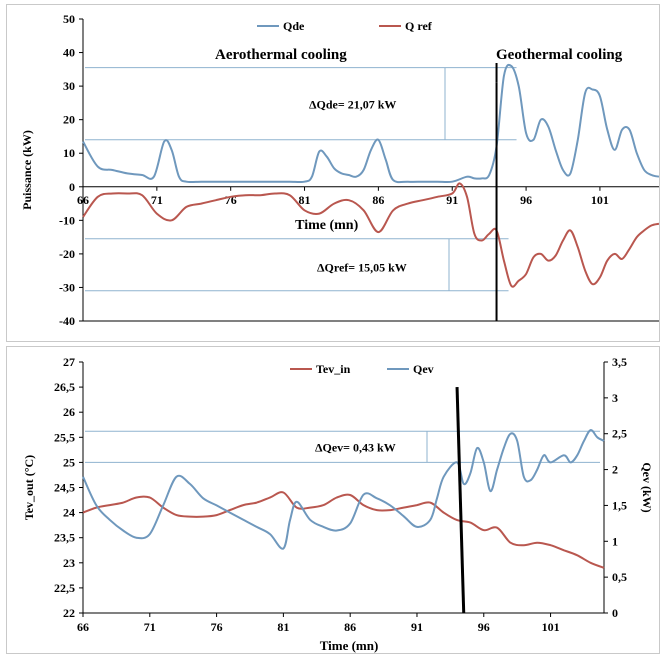 The height and width of the screenshot is (659, 670). What do you see at coordinates (64, 437) in the screenshot?
I see `y-tick-label: 25,5` at bounding box center [64, 437].